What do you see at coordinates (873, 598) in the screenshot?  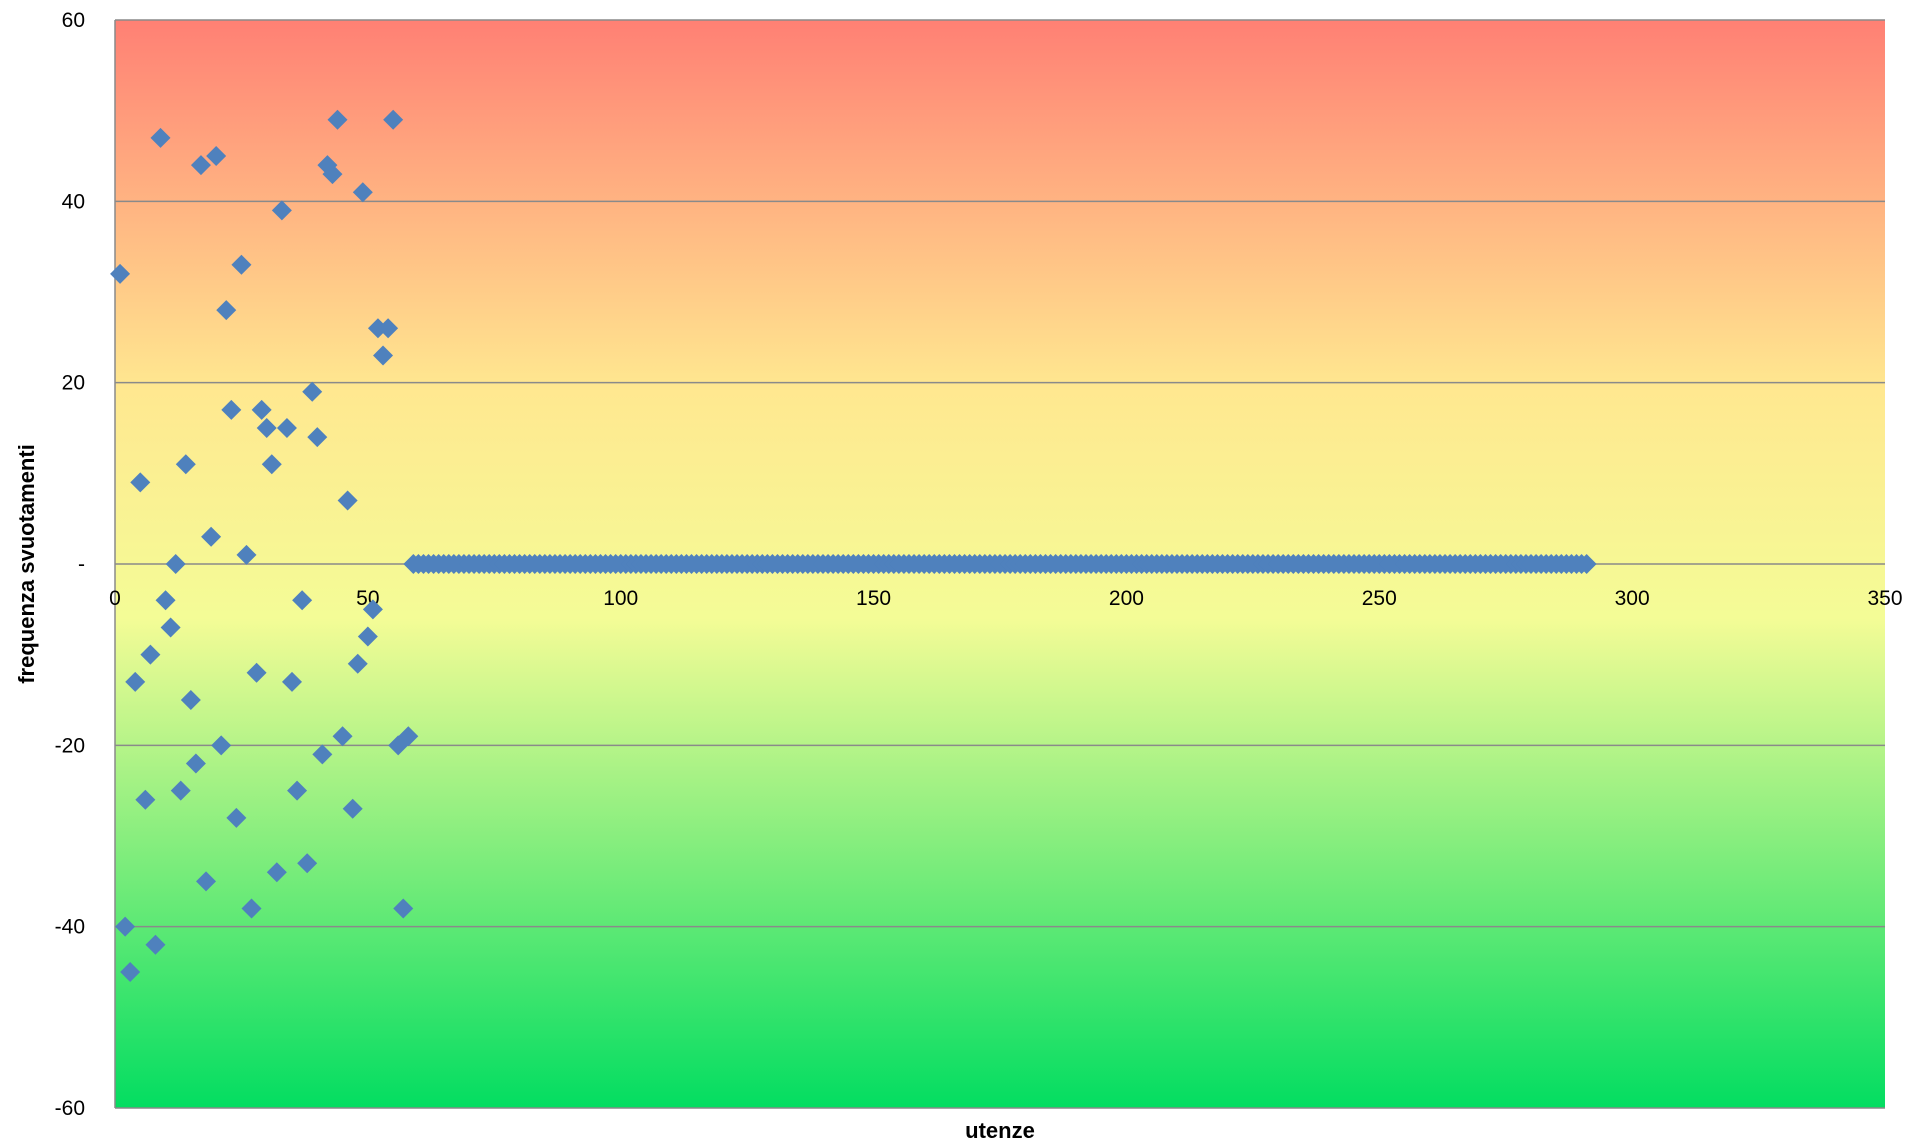 I see `x-tick-label: 150` at bounding box center [873, 598].